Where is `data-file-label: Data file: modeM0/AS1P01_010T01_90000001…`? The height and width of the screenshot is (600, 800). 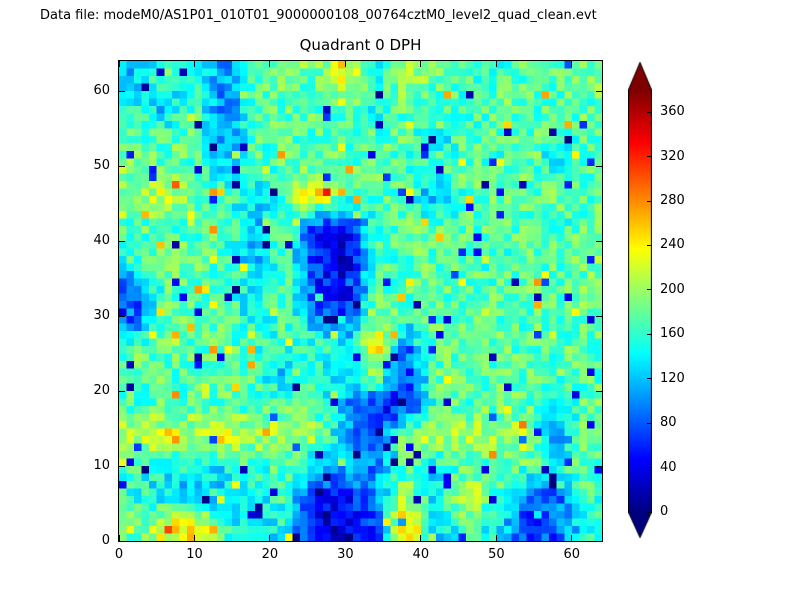
data-file-label: Data file: modeM0/AS1P01_010T01_90000001… is located at coordinates (318, 15).